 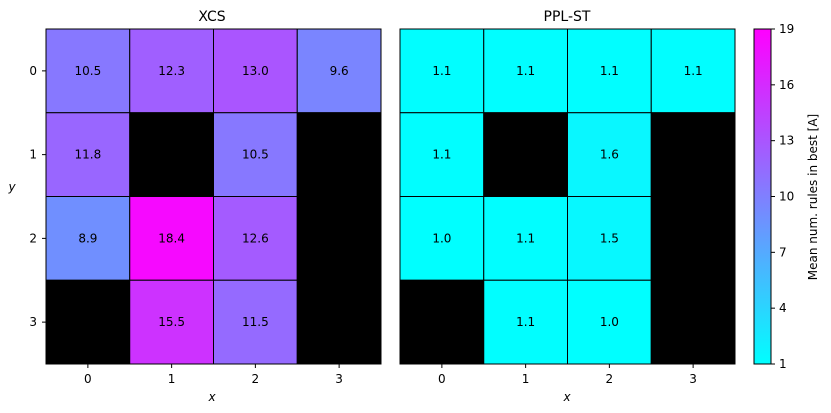 I want to click on cell-value-label: 15.5, so click(x=171, y=322).